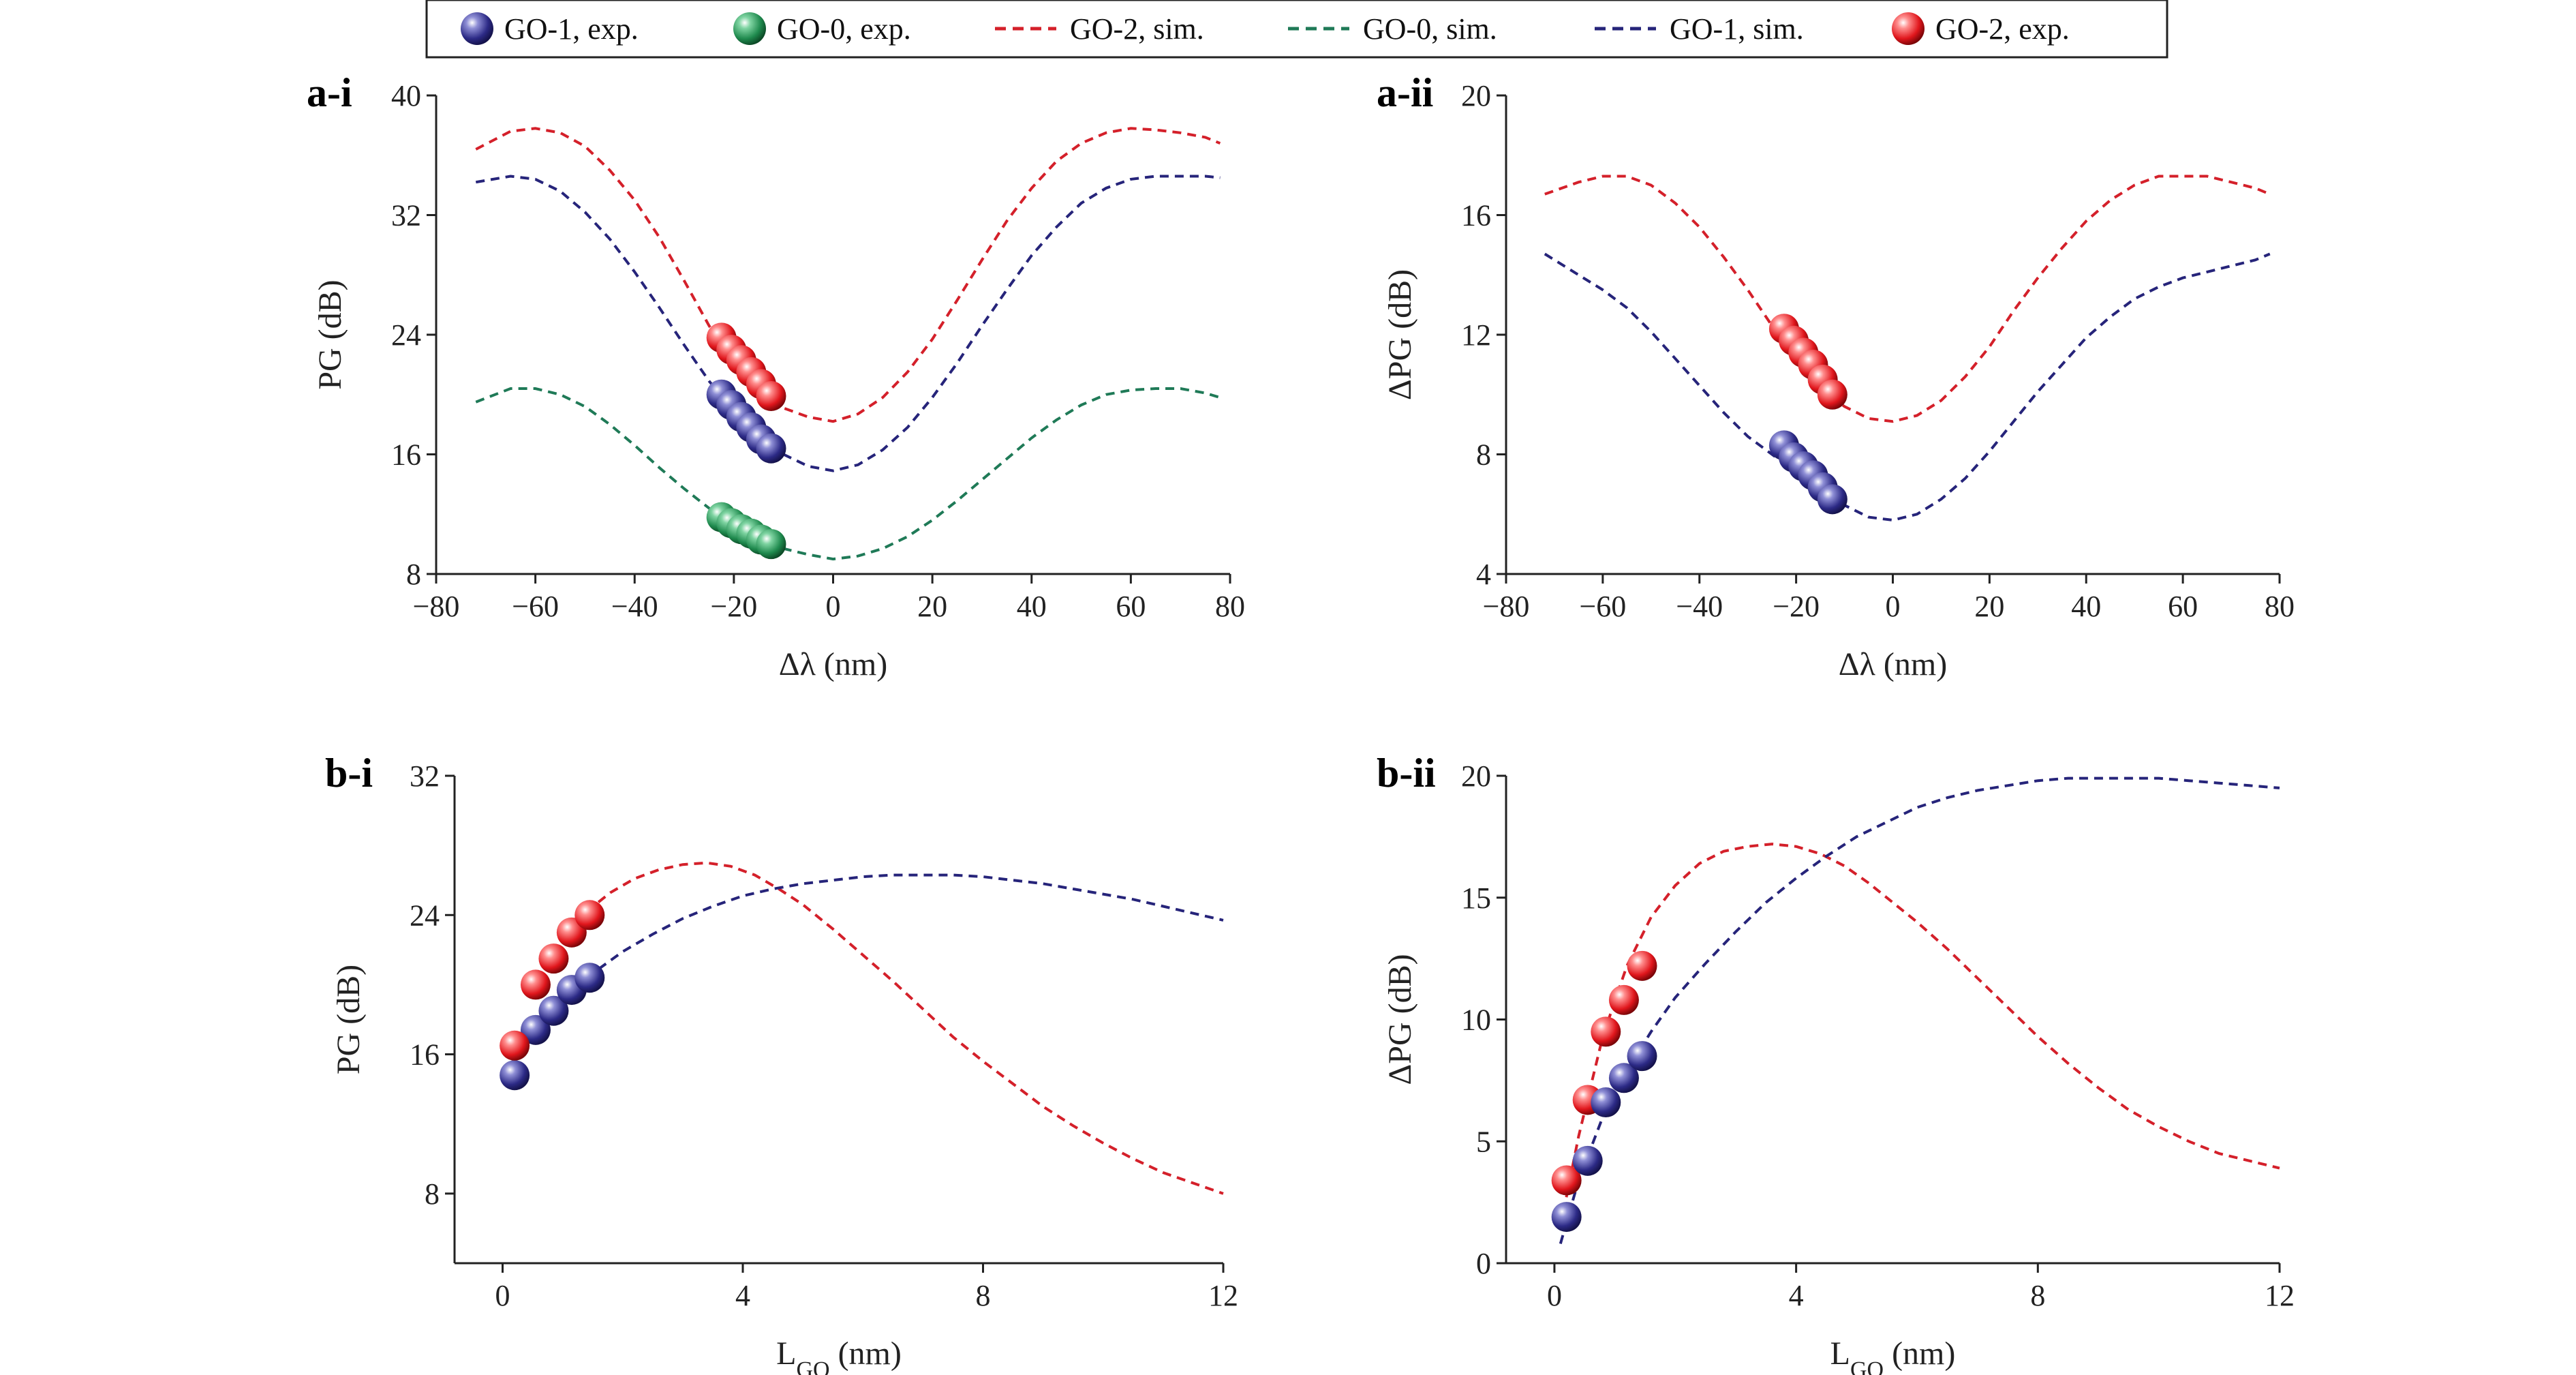 The height and width of the screenshot is (1375, 2576). Describe the element at coordinates (822, 29) in the screenshot. I see `legend-entry-go0exp: GO-0, exp.` at that location.